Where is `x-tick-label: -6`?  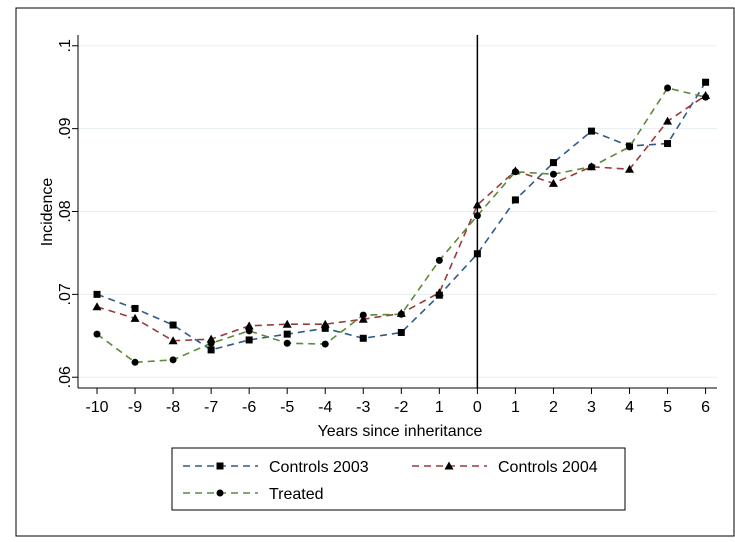
x-tick-label: -6 is located at coordinates (249, 407).